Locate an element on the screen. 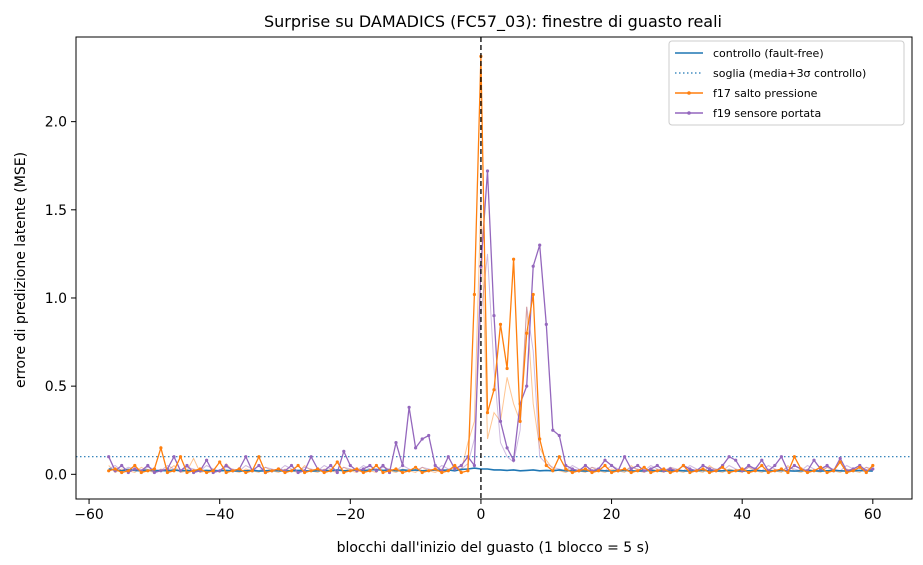 The width and height of the screenshot is (923, 565). legend-box is located at coordinates (786, 83).